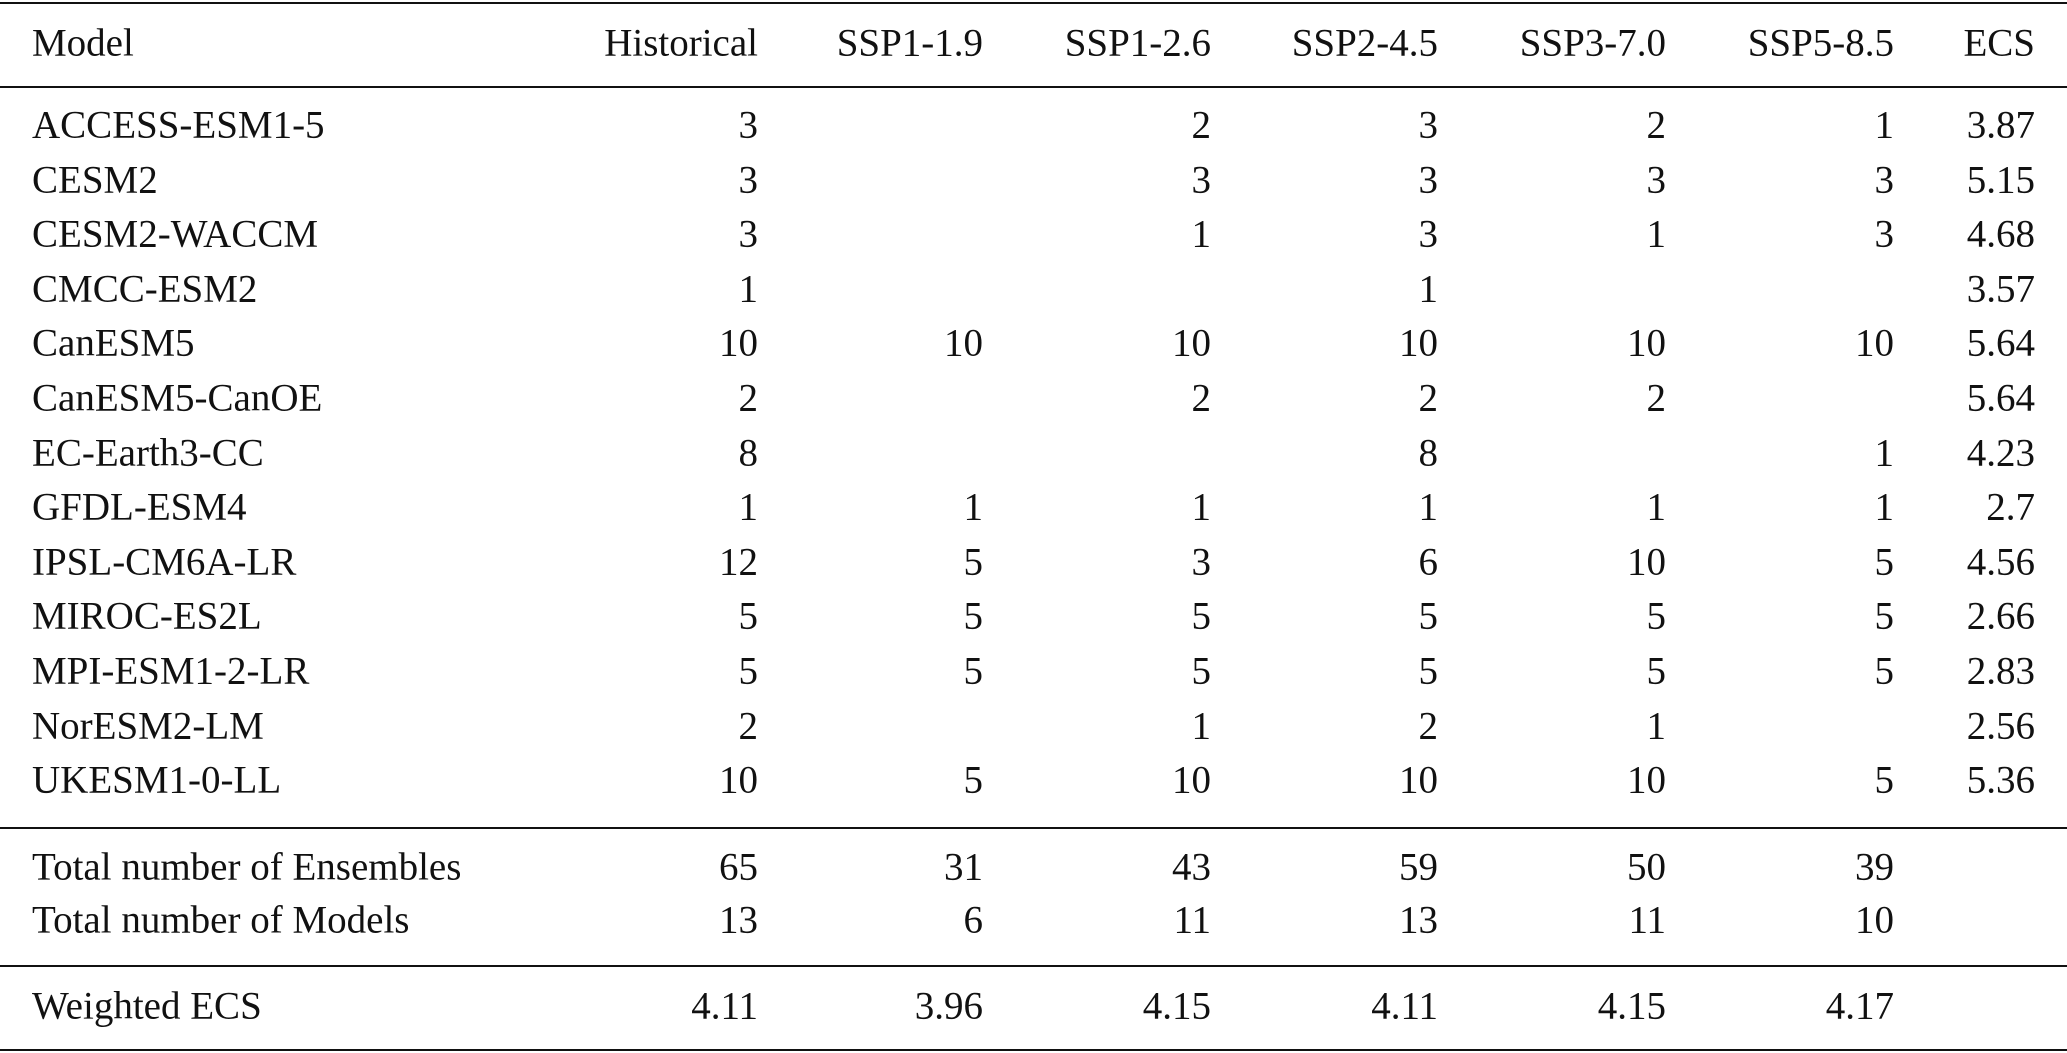 This screenshot has height=1053, width=2067. I want to click on total-label: Total number of Ensembles, so click(247, 867).